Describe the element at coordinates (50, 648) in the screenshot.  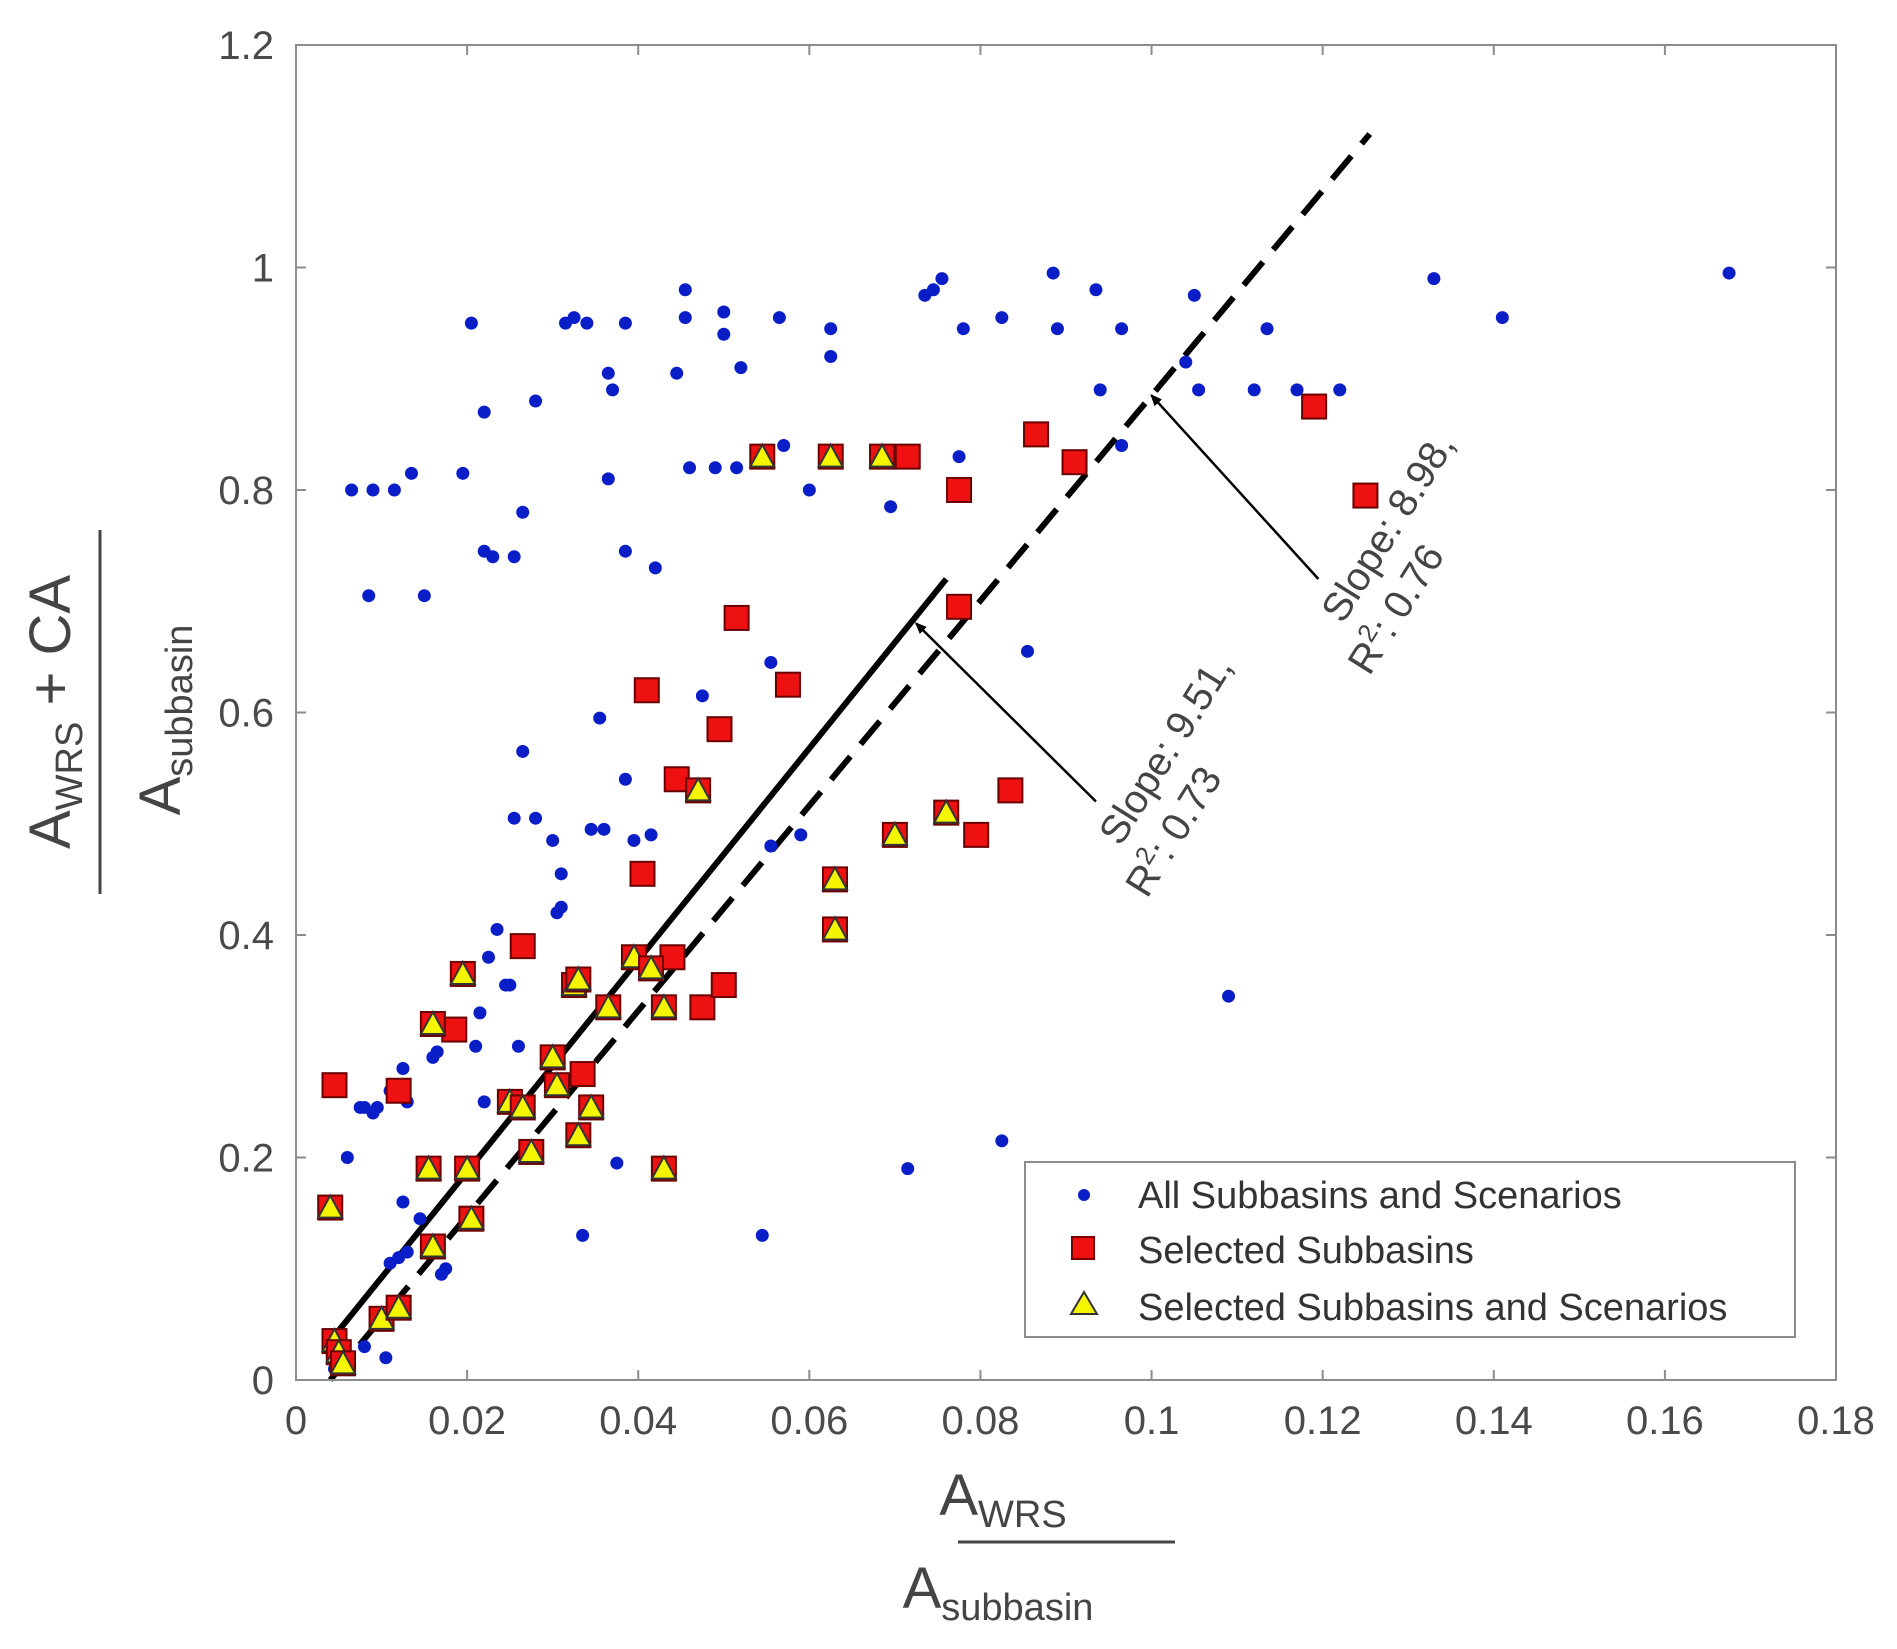
I see `y-label-numerator-tail: + CA` at that location.